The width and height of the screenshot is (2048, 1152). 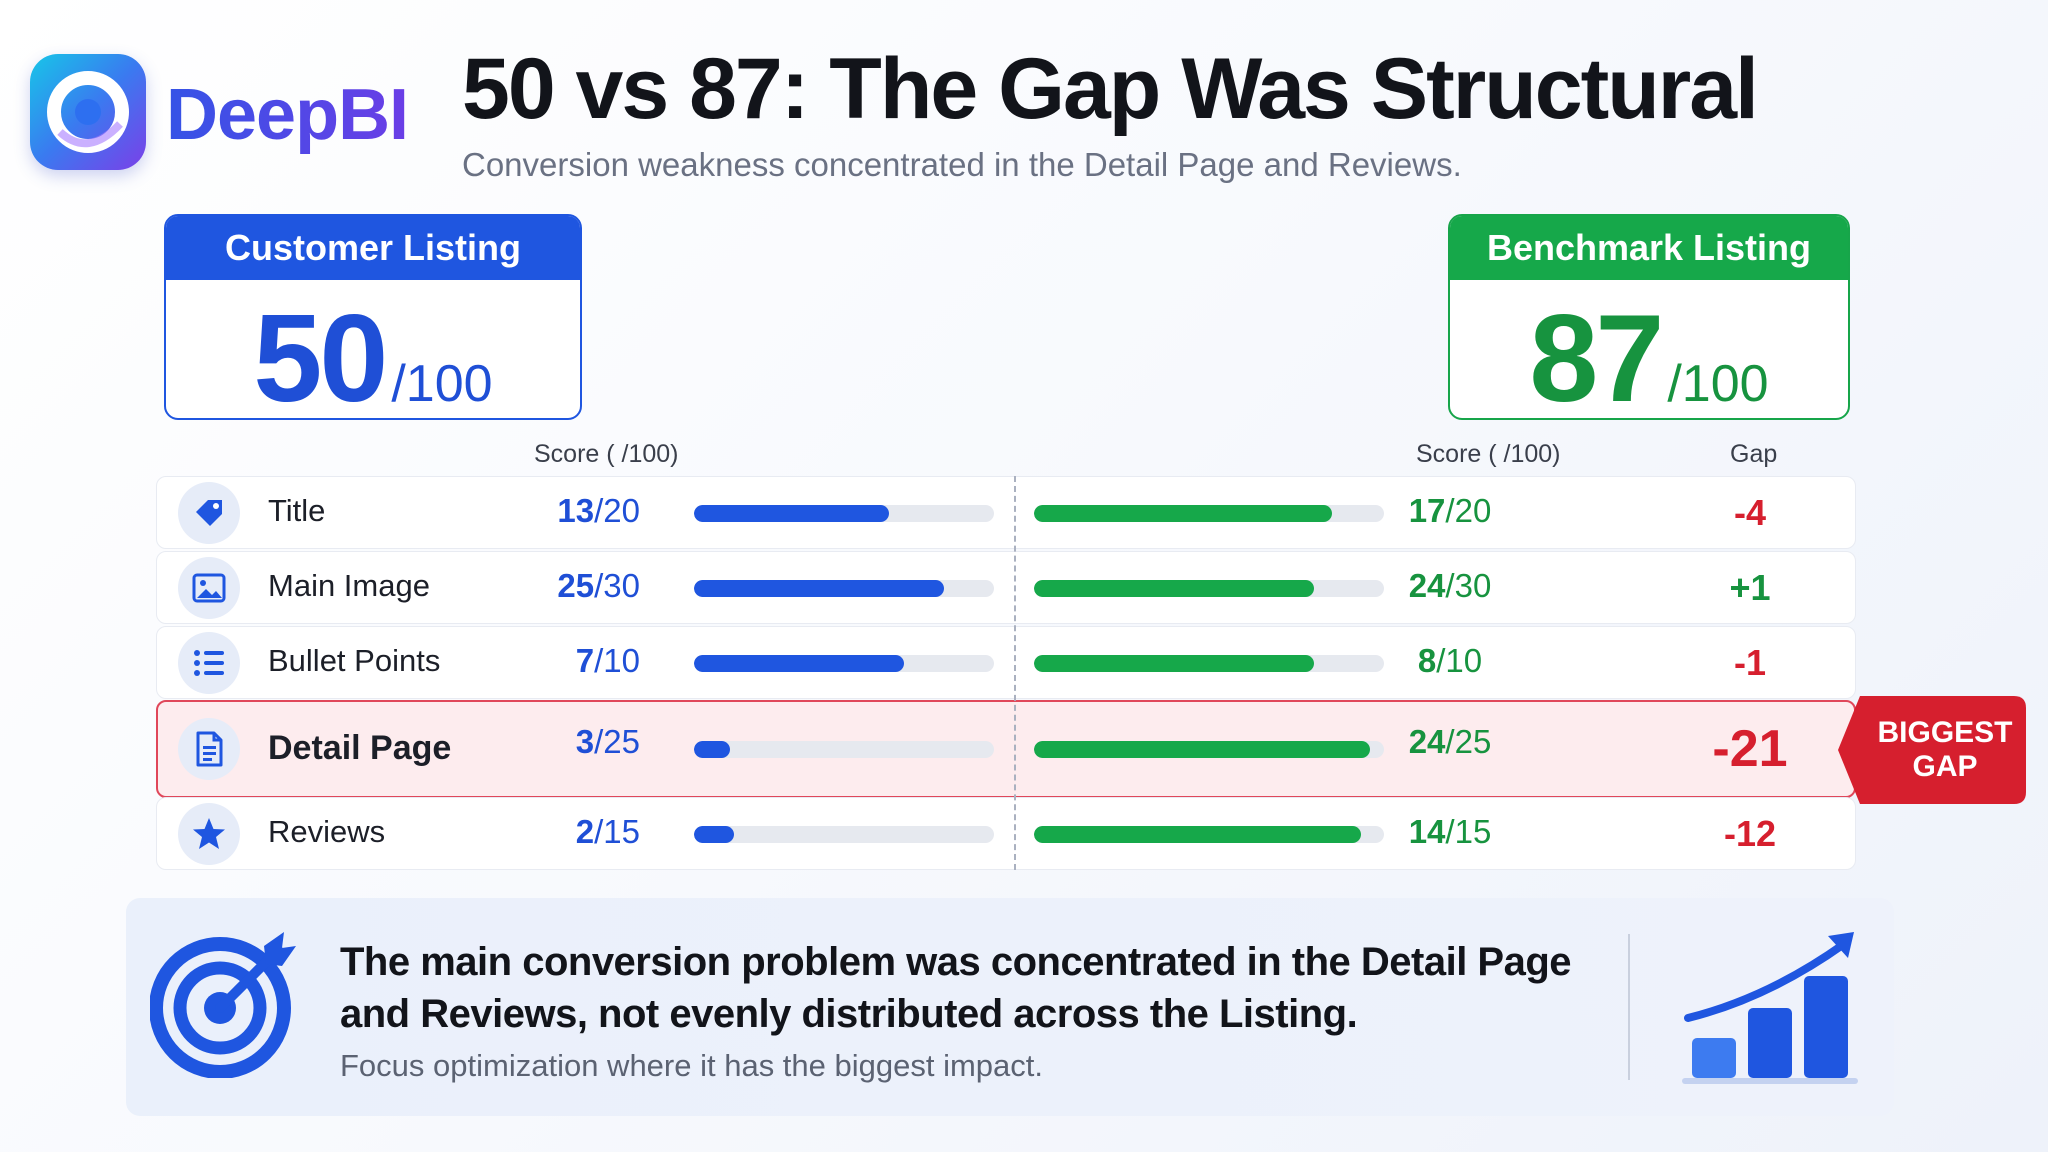 What do you see at coordinates (320, 355) in the screenshot?
I see `customer-total-score: 50` at bounding box center [320, 355].